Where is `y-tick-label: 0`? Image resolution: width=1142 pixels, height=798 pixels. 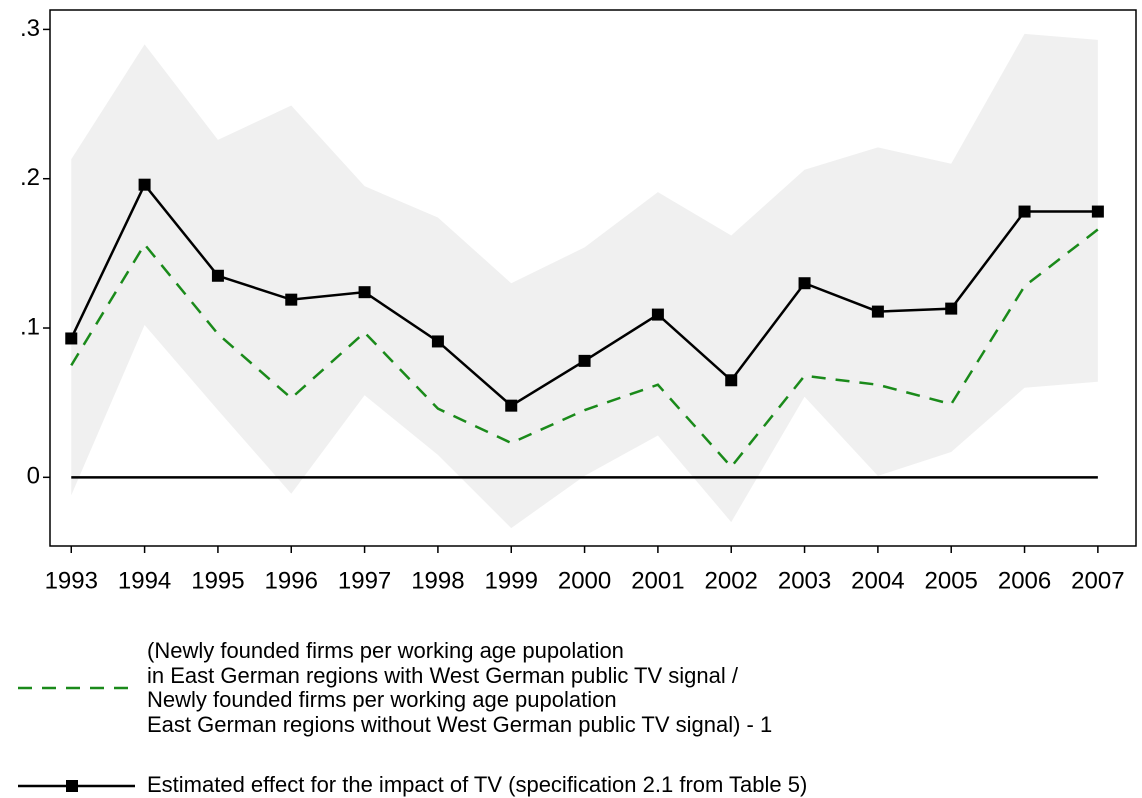 y-tick-label: 0 is located at coordinates (33, 476).